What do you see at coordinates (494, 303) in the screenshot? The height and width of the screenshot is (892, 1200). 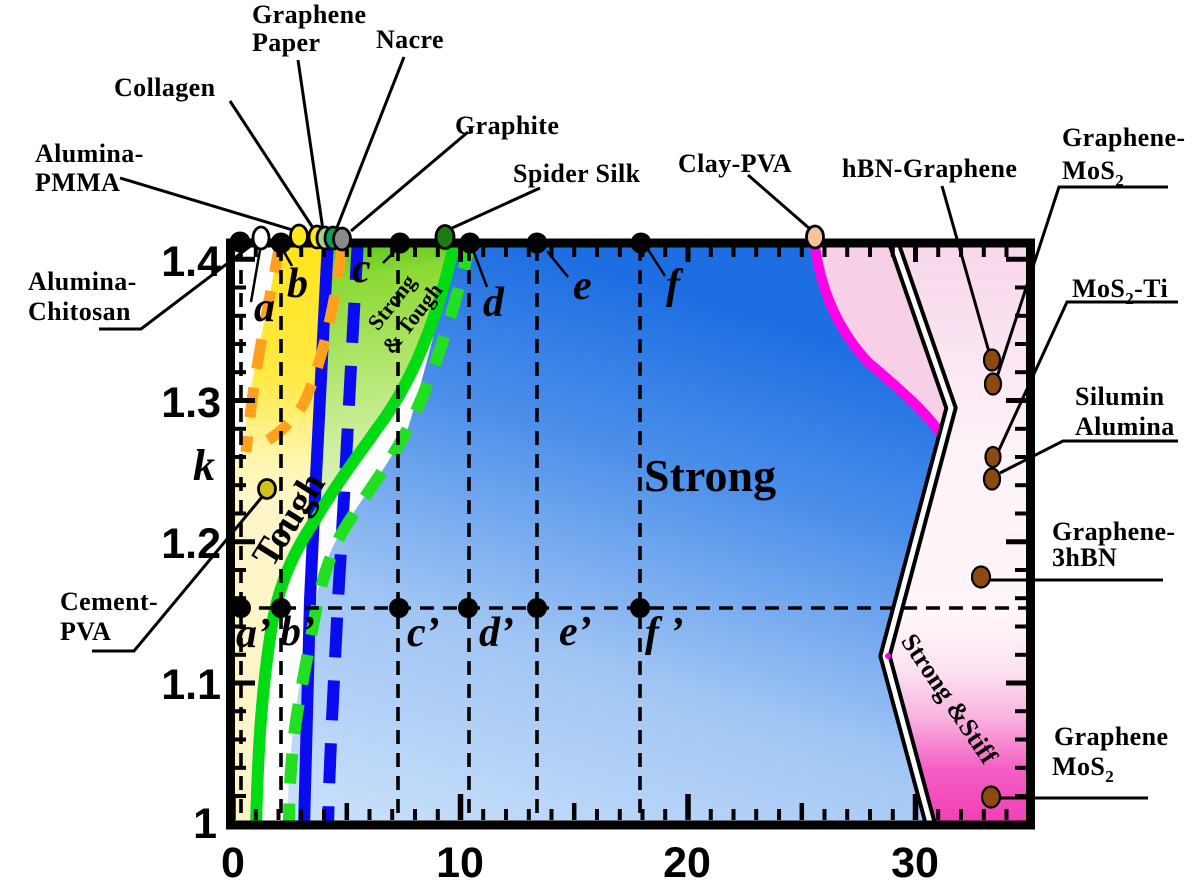 I see `svg-text: d` at bounding box center [494, 303].